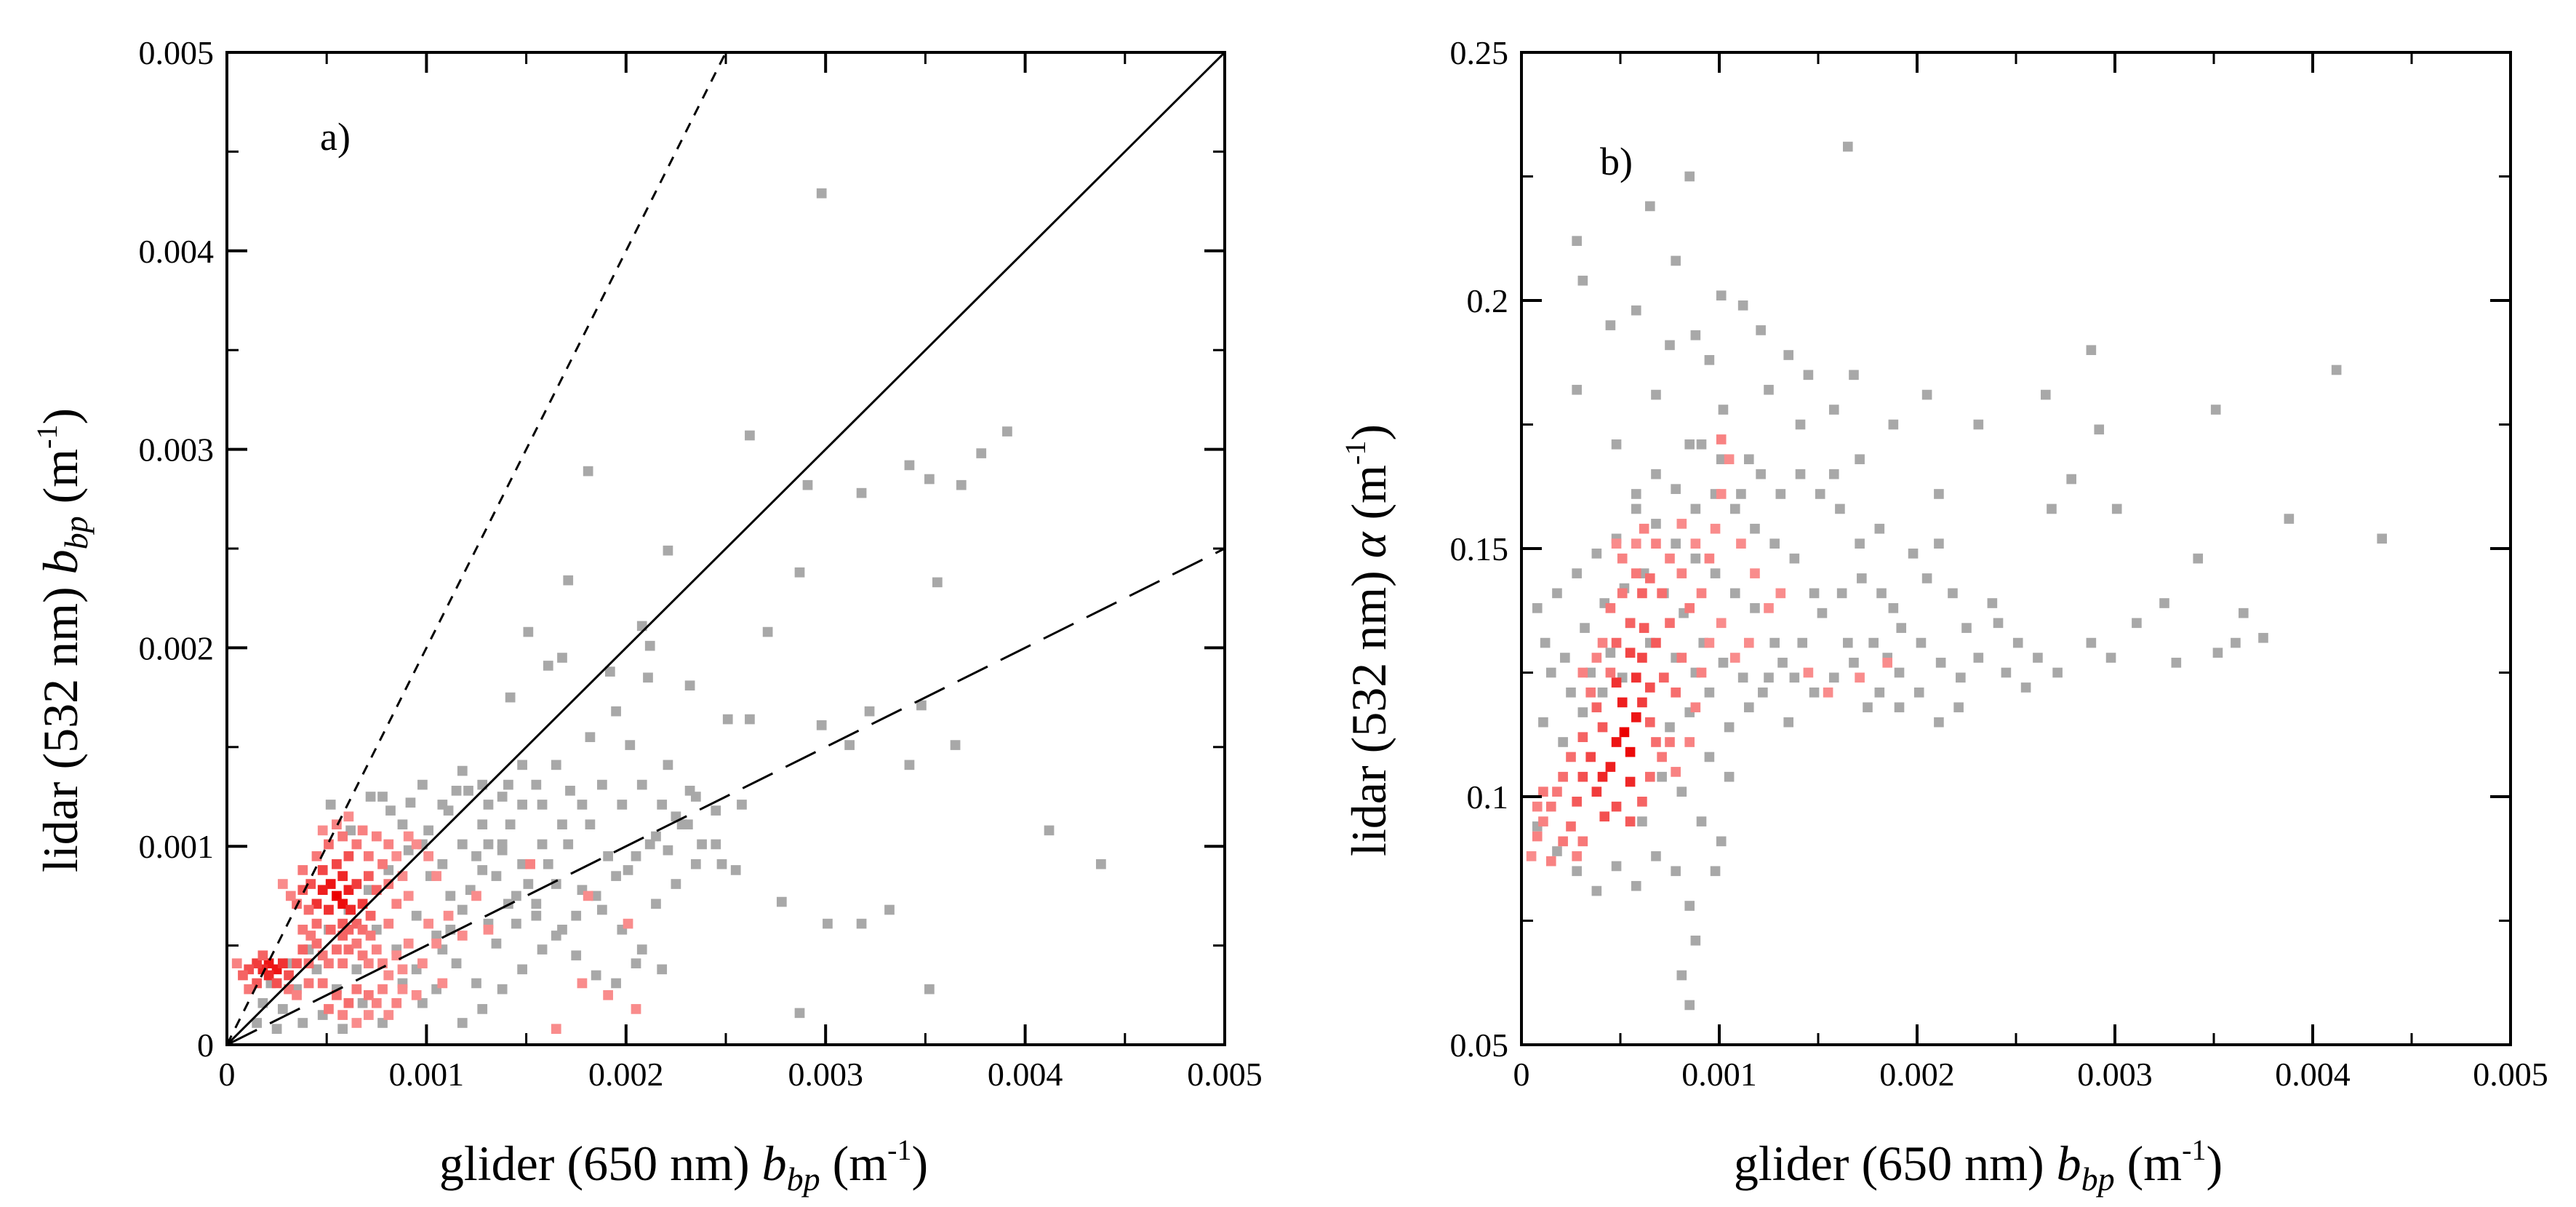  Describe the element at coordinates (76, 532) in the screenshot. I see `panel-a-ylabel-sub: bp` at that location.